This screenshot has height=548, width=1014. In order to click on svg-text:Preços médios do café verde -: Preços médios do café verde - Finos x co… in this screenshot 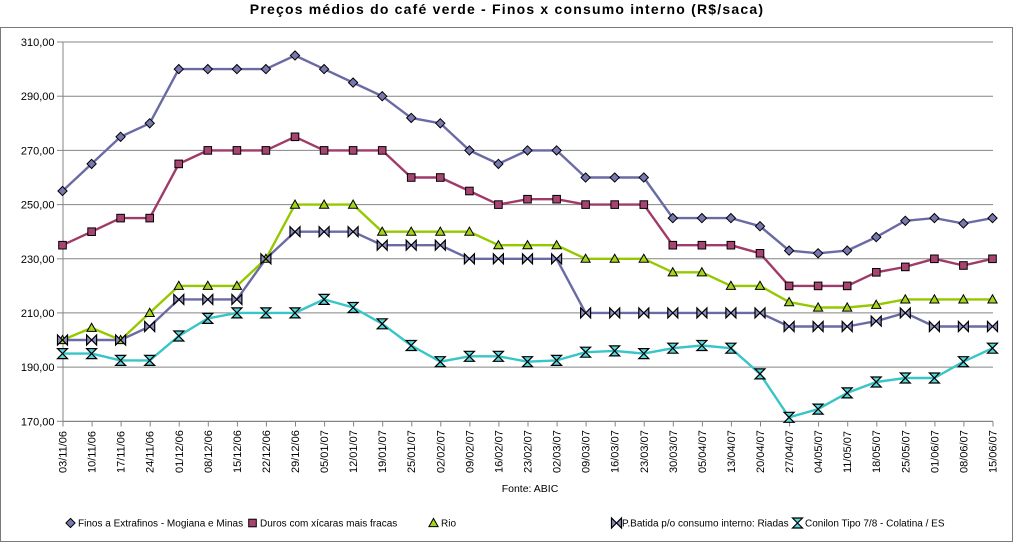, I will do `click(507, 9)`.